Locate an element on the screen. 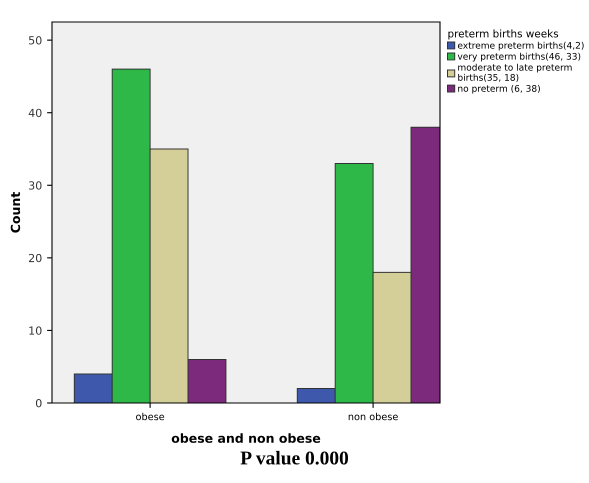 This screenshot has width=589, height=483. y-tick-label: 10 is located at coordinates (35, 330).